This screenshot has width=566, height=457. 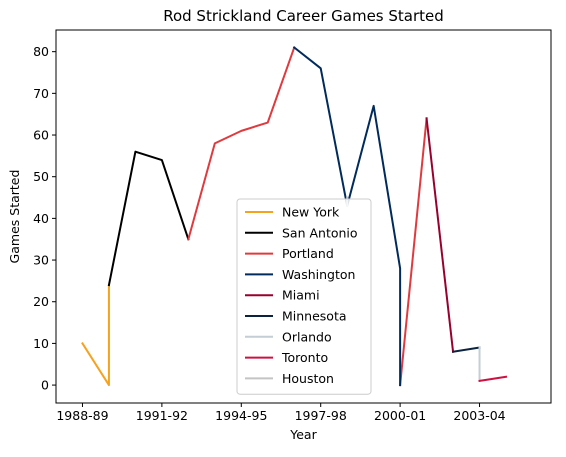 What do you see at coordinates (400, 415) in the screenshot?
I see `x-tick-label: 2000-01` at bounding box center [400, 415].